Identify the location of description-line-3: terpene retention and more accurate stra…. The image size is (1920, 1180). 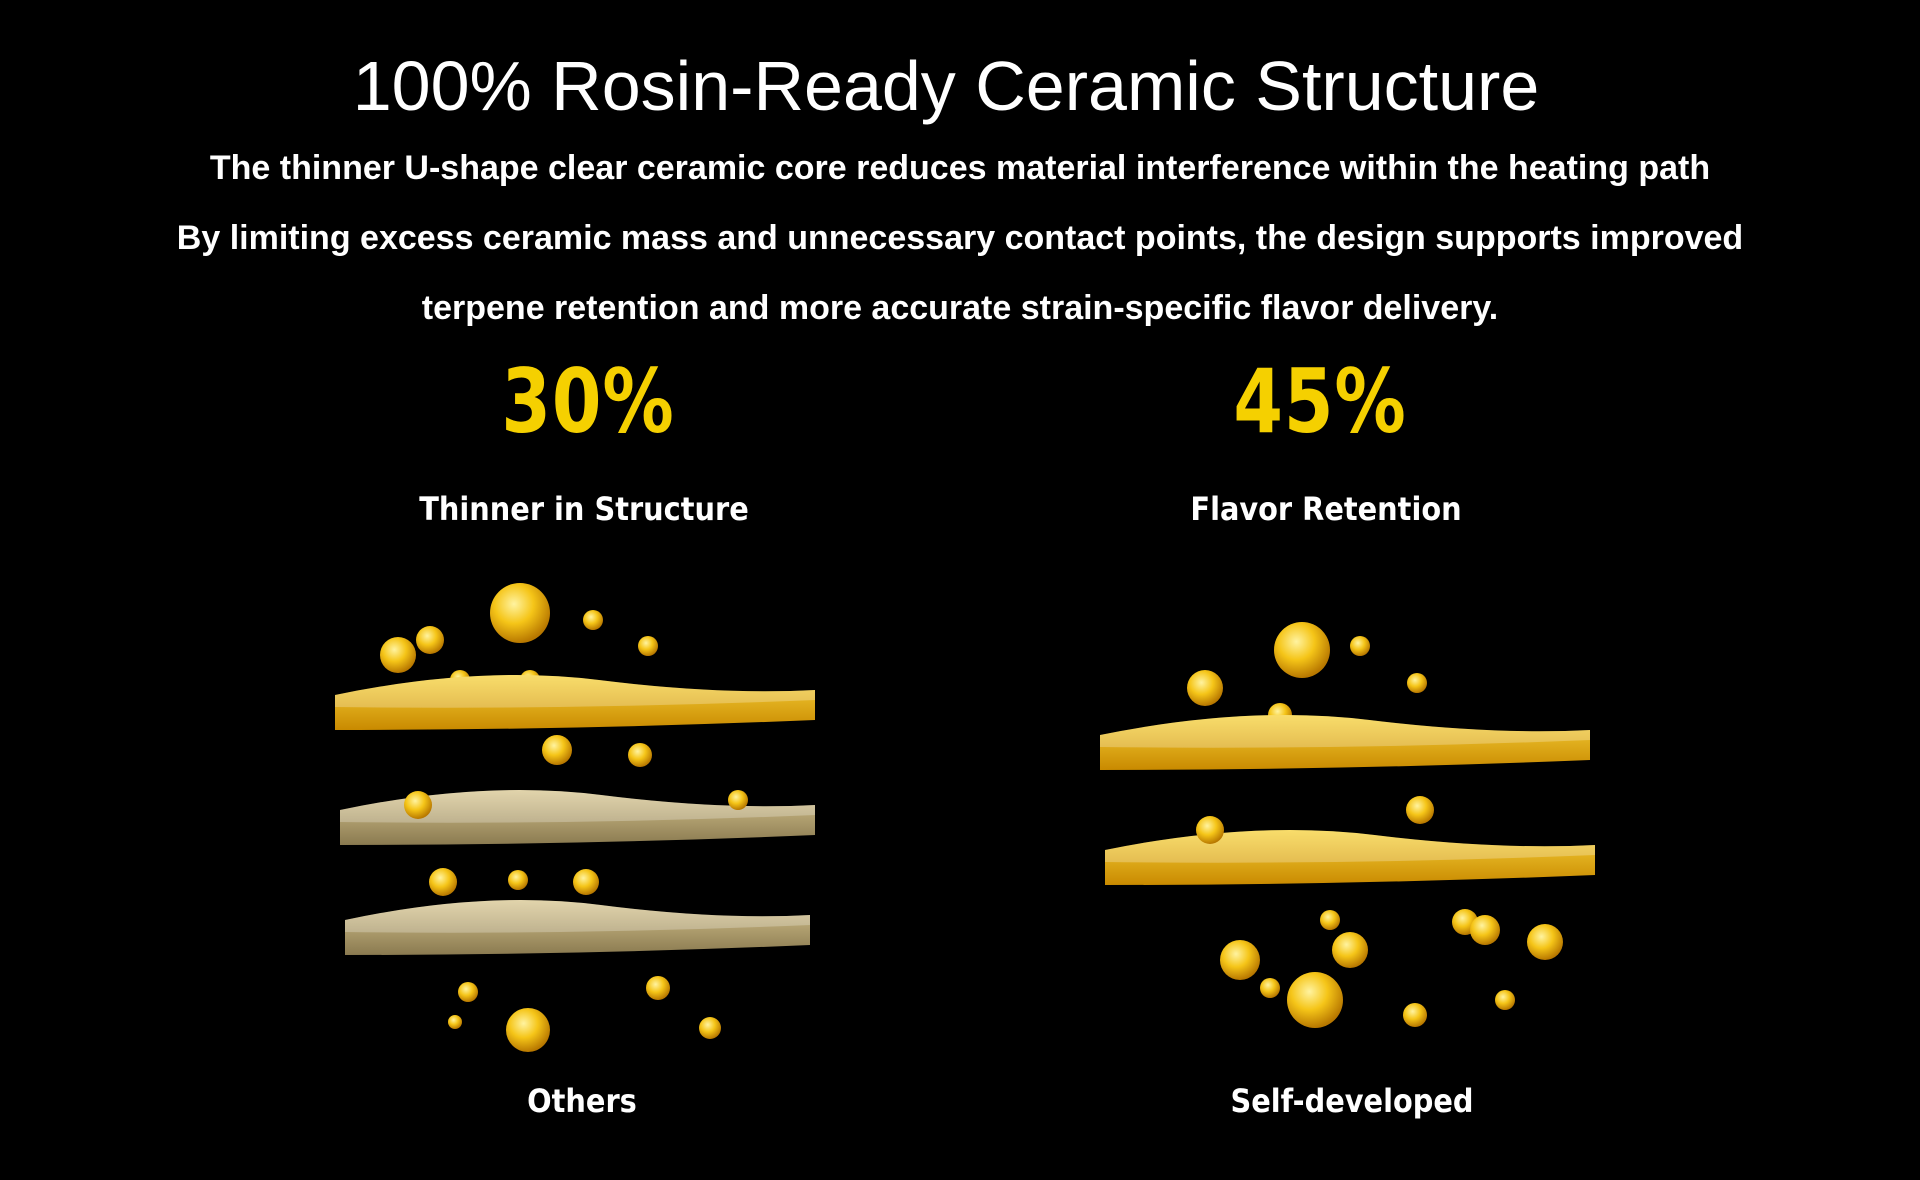
(960, 308).